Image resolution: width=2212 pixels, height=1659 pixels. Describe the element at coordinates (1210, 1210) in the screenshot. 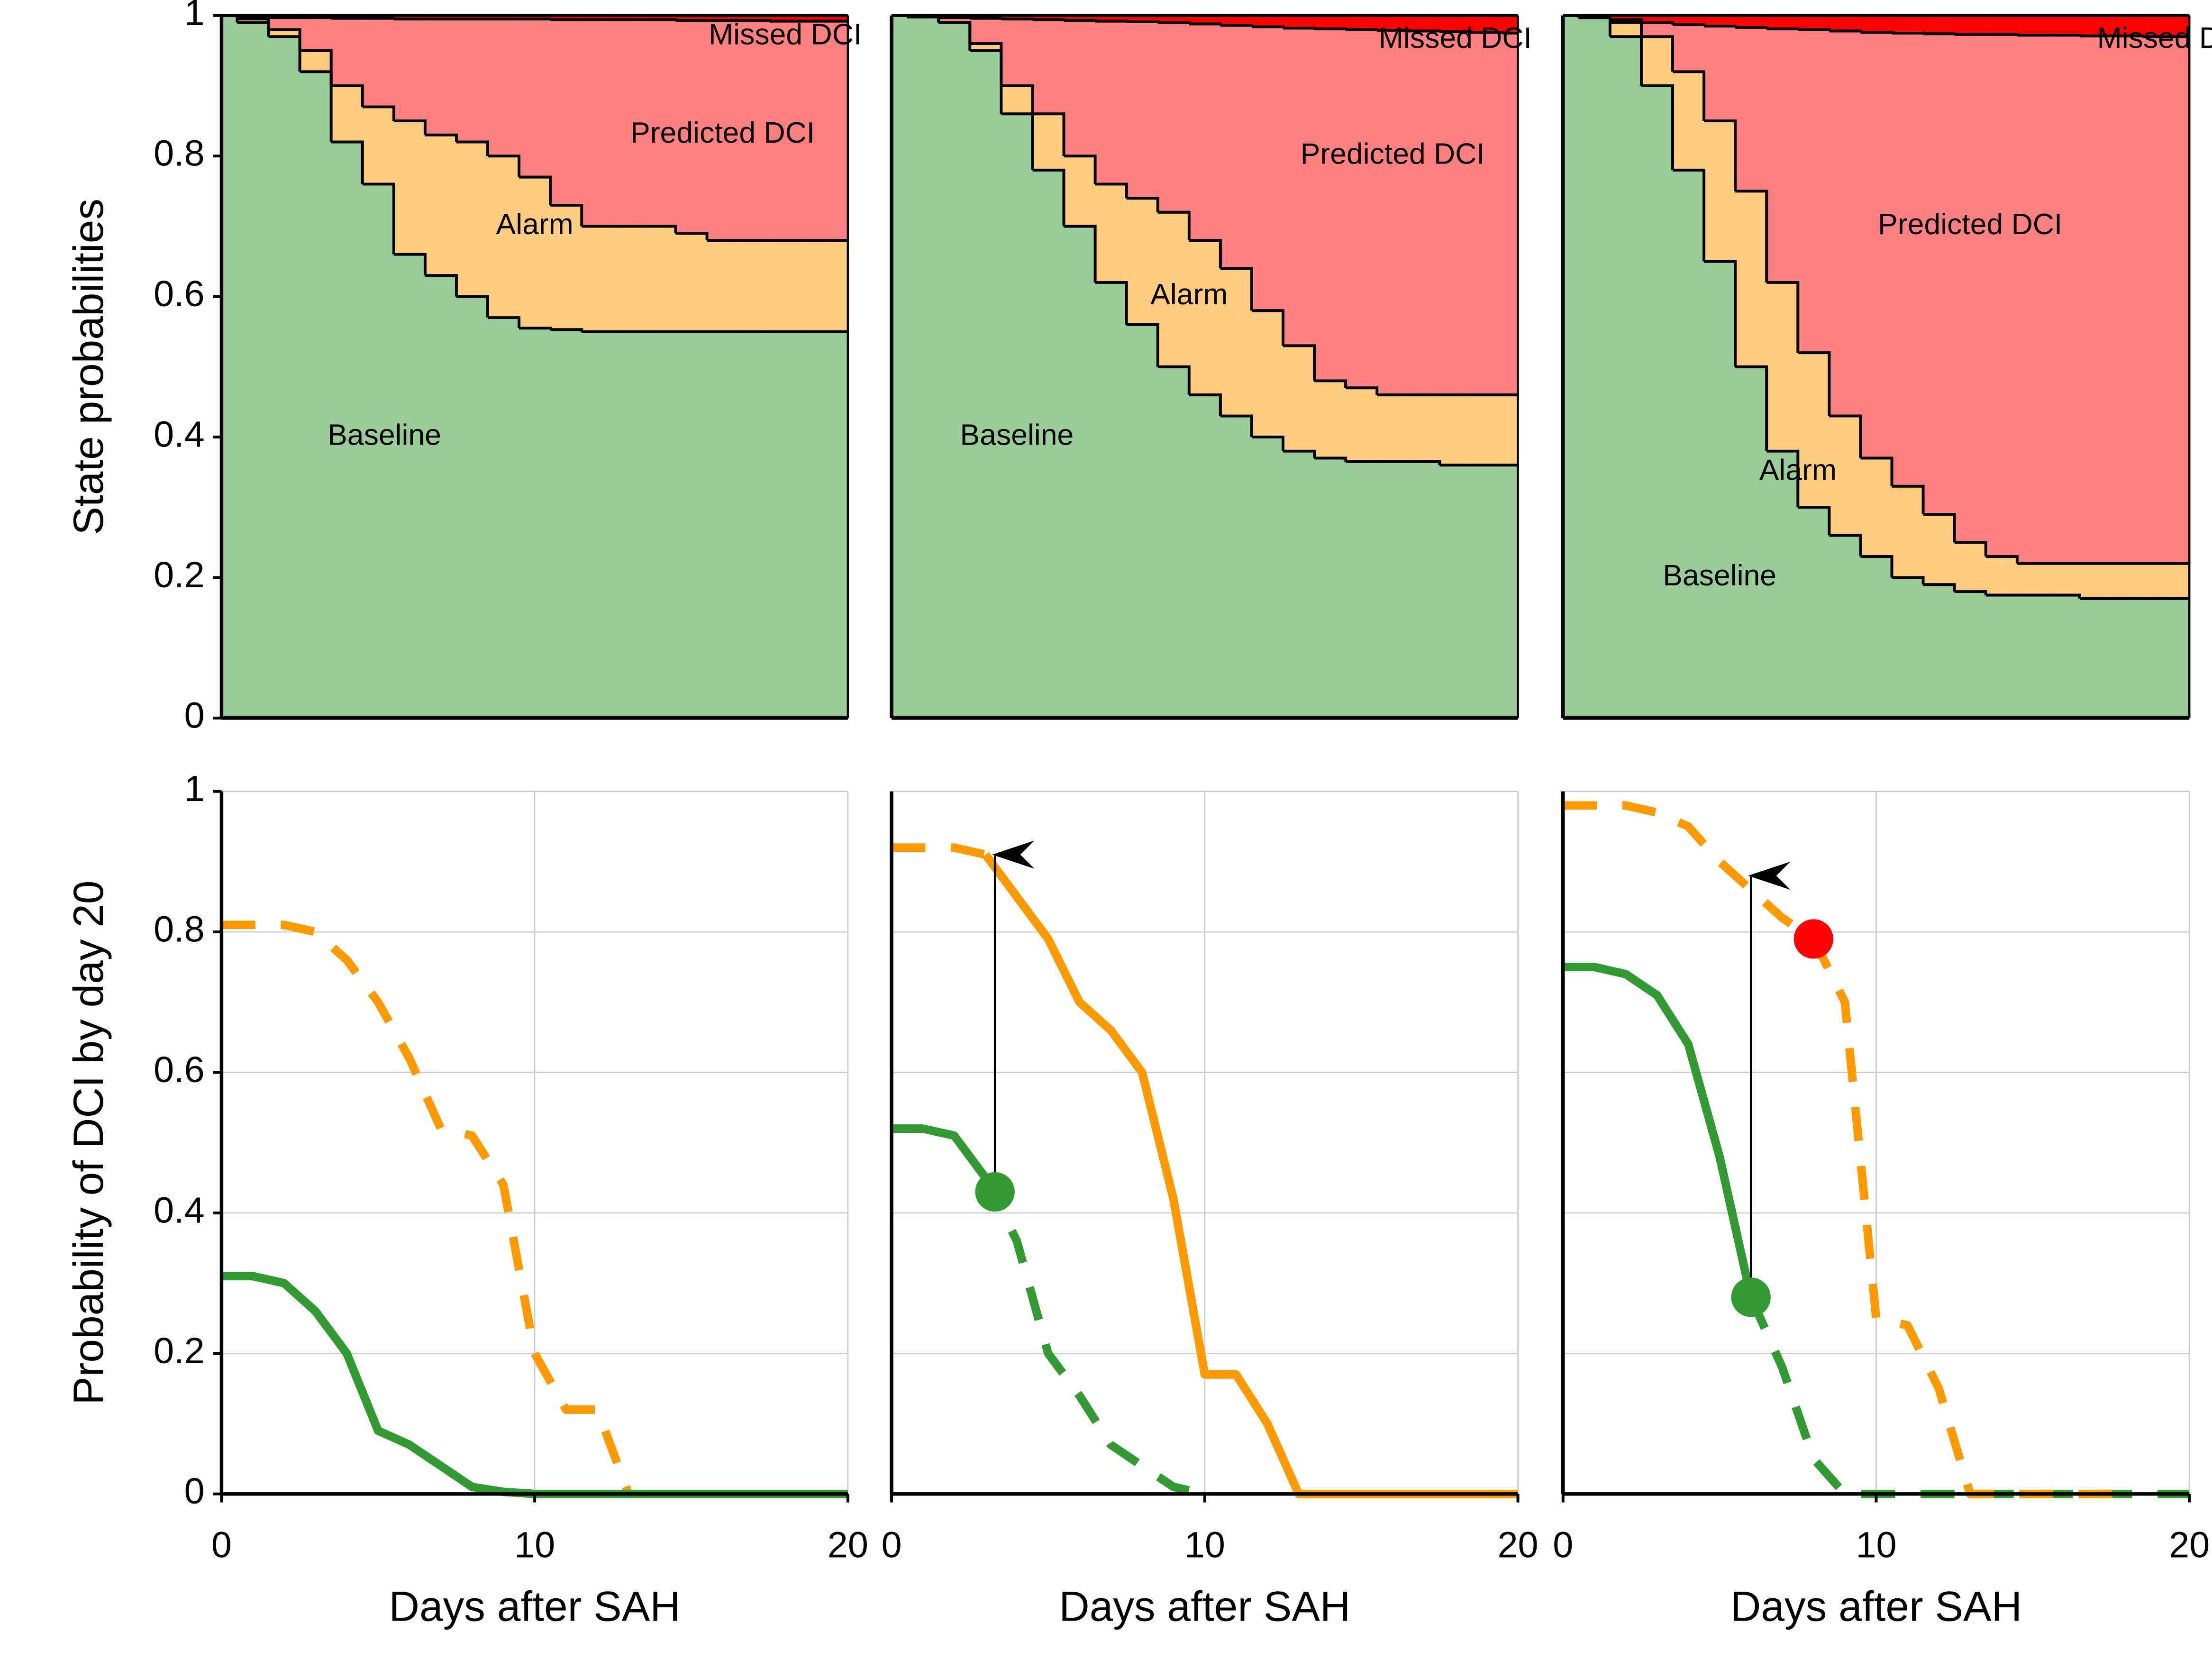

I see `panel: 0 10 20 Days after SAH` at that location.